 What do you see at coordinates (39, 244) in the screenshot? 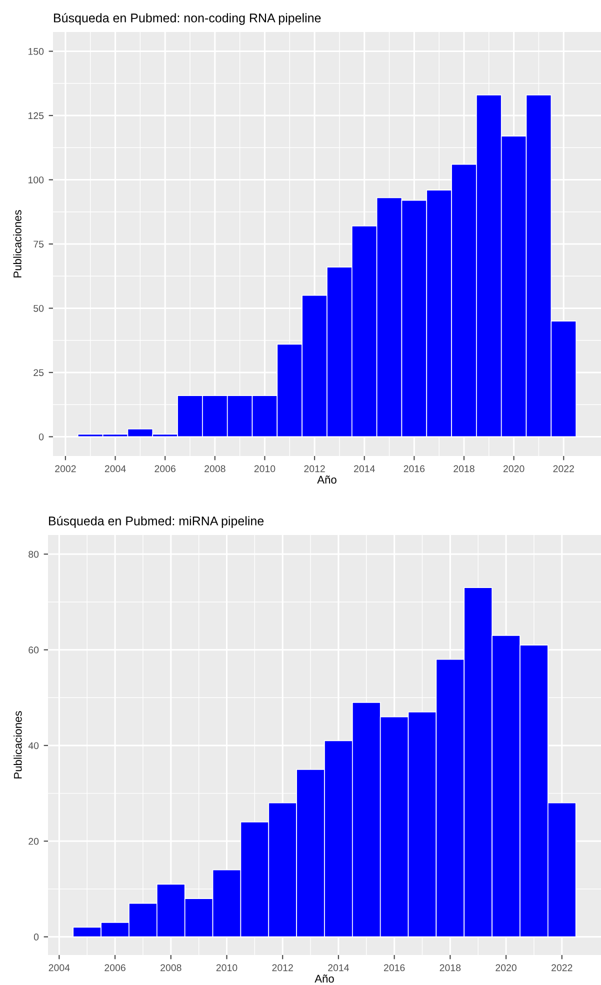
I see `y-tick-label: 75` at bounding box center [39, 244].